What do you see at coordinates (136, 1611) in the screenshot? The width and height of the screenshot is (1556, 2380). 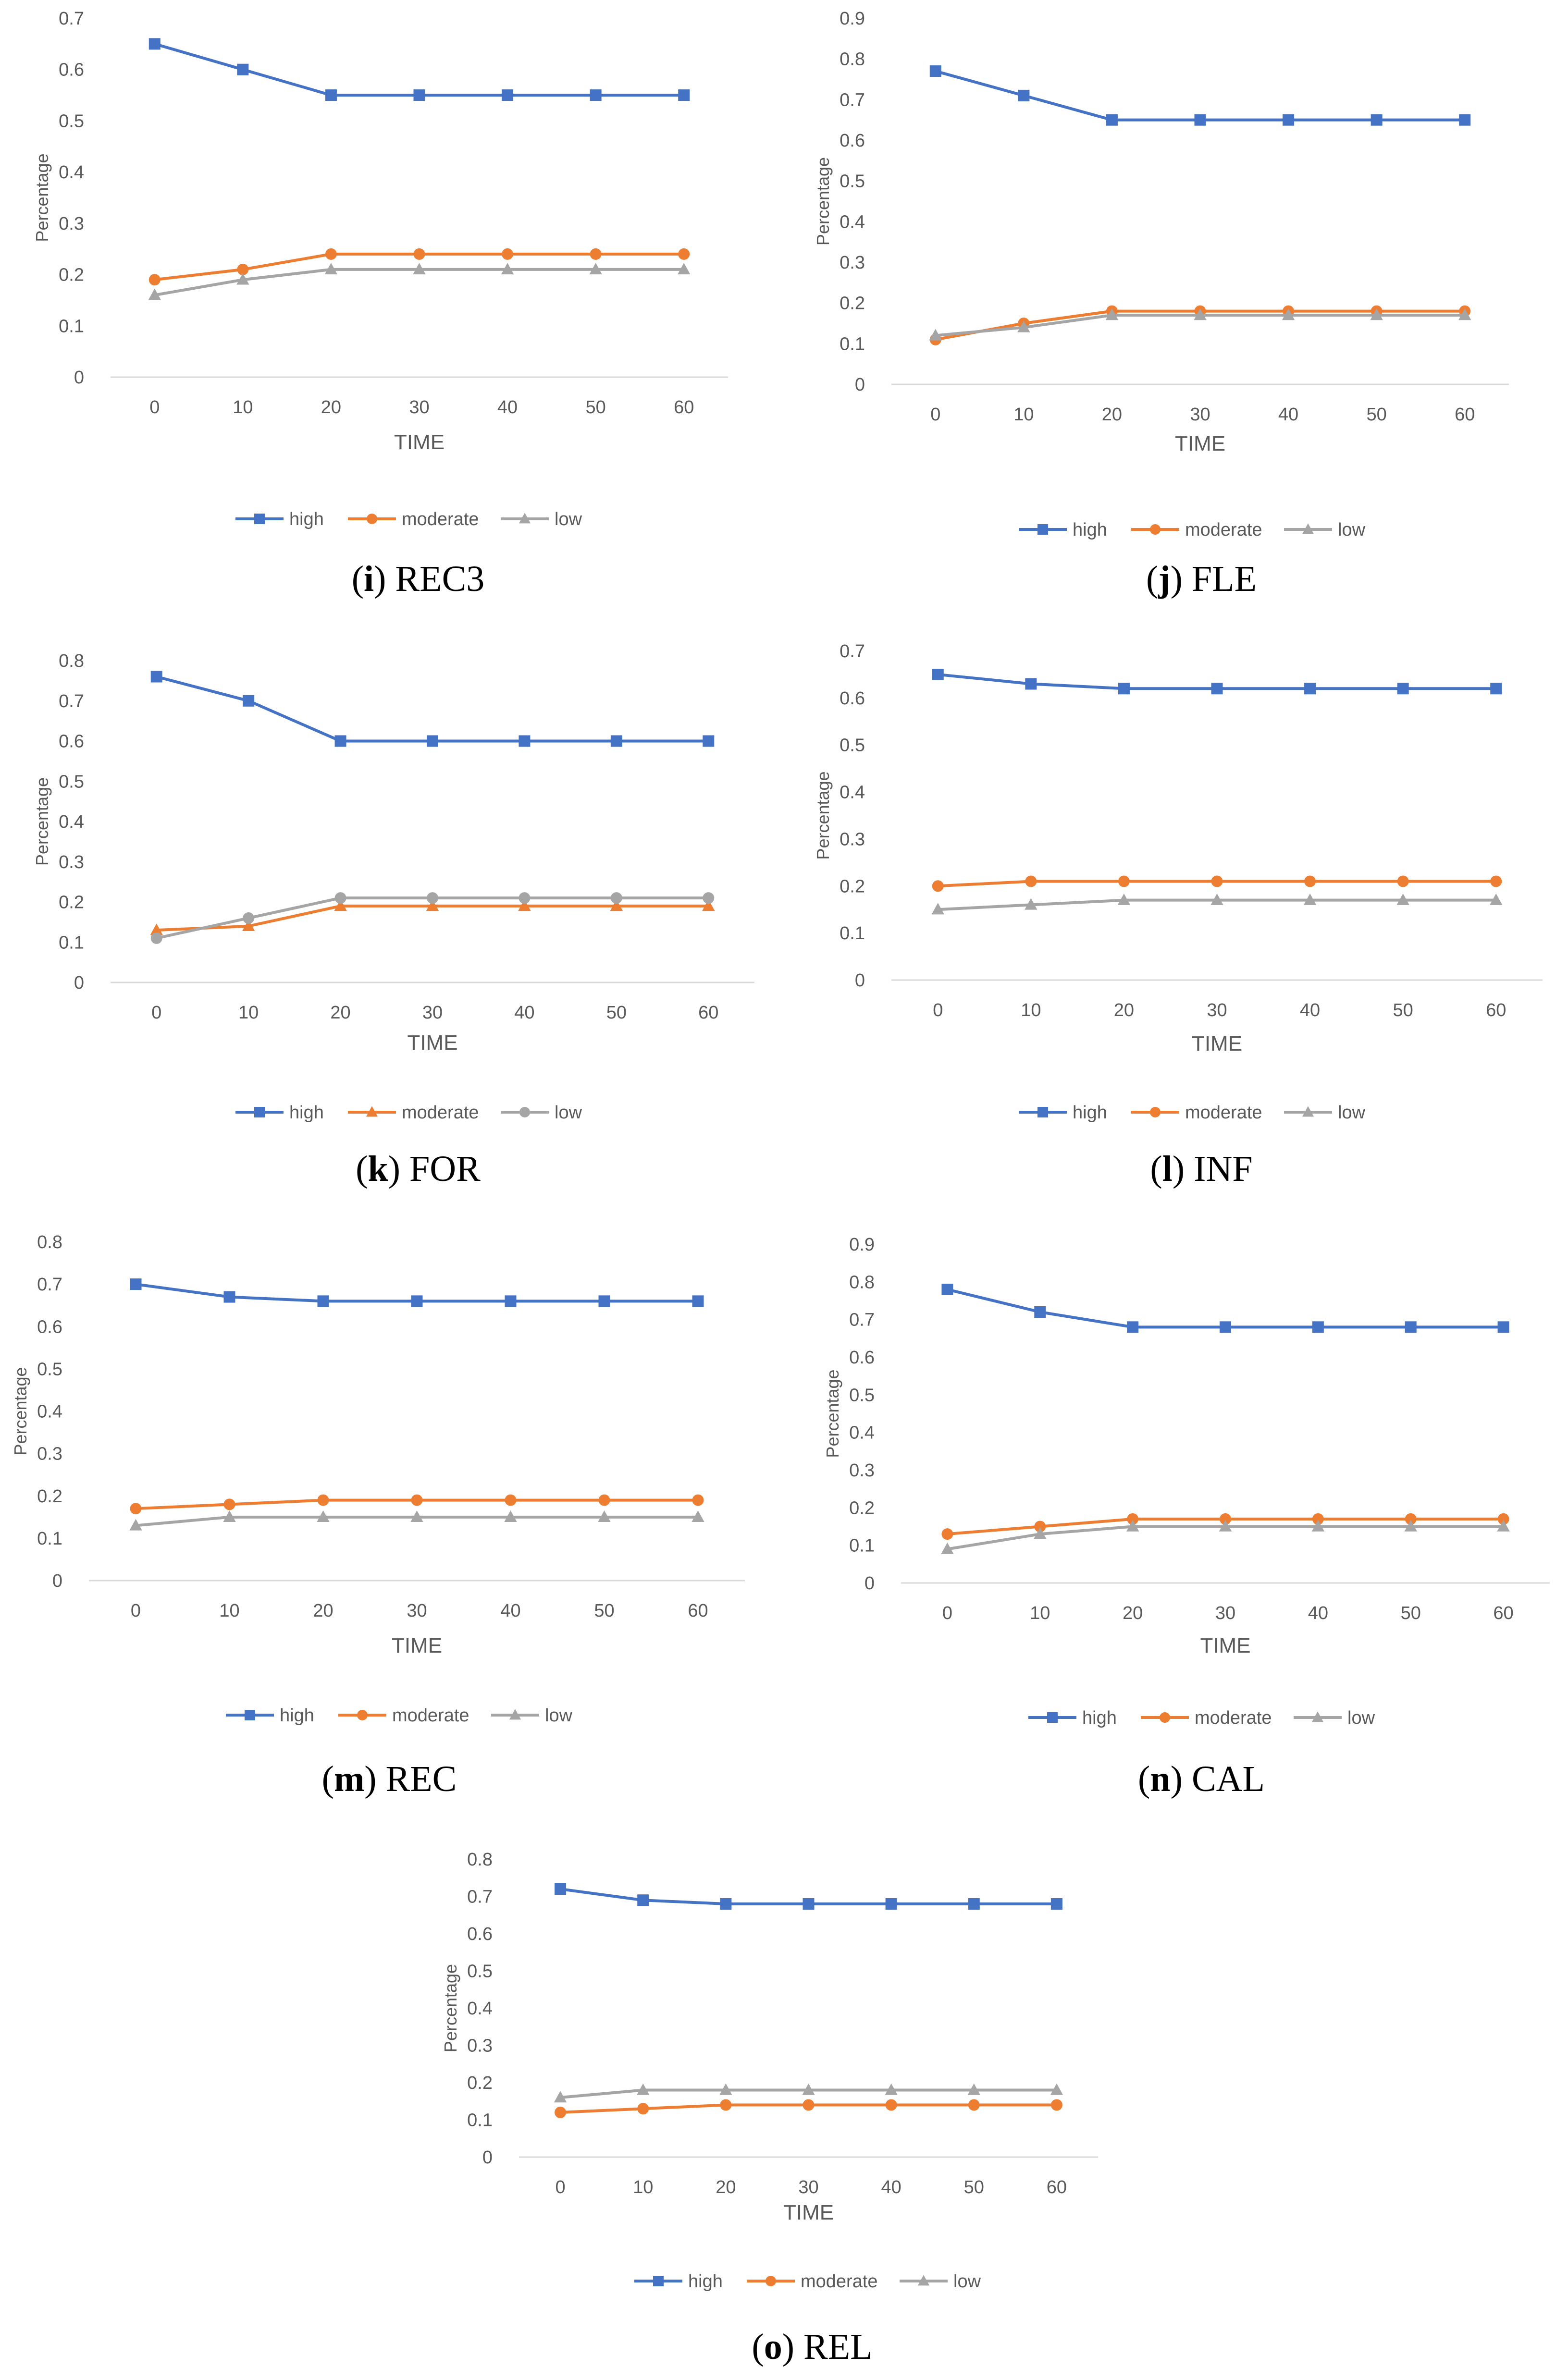 I see `x-tick-label: 0` at bounding box center [136, 1611].